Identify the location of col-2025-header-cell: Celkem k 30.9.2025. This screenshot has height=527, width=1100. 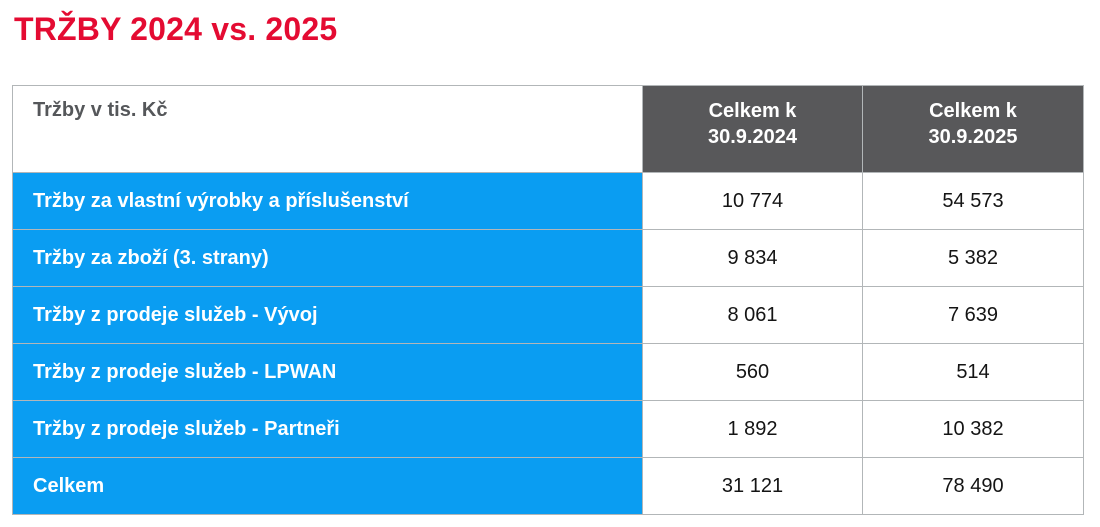
(973, 129).